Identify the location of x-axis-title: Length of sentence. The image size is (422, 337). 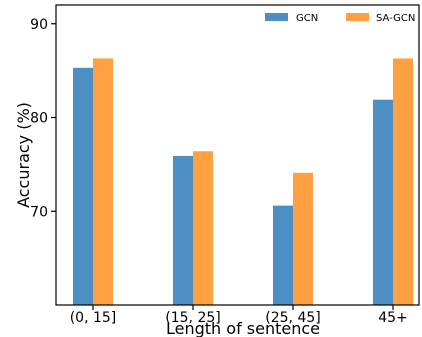
(243, 328).